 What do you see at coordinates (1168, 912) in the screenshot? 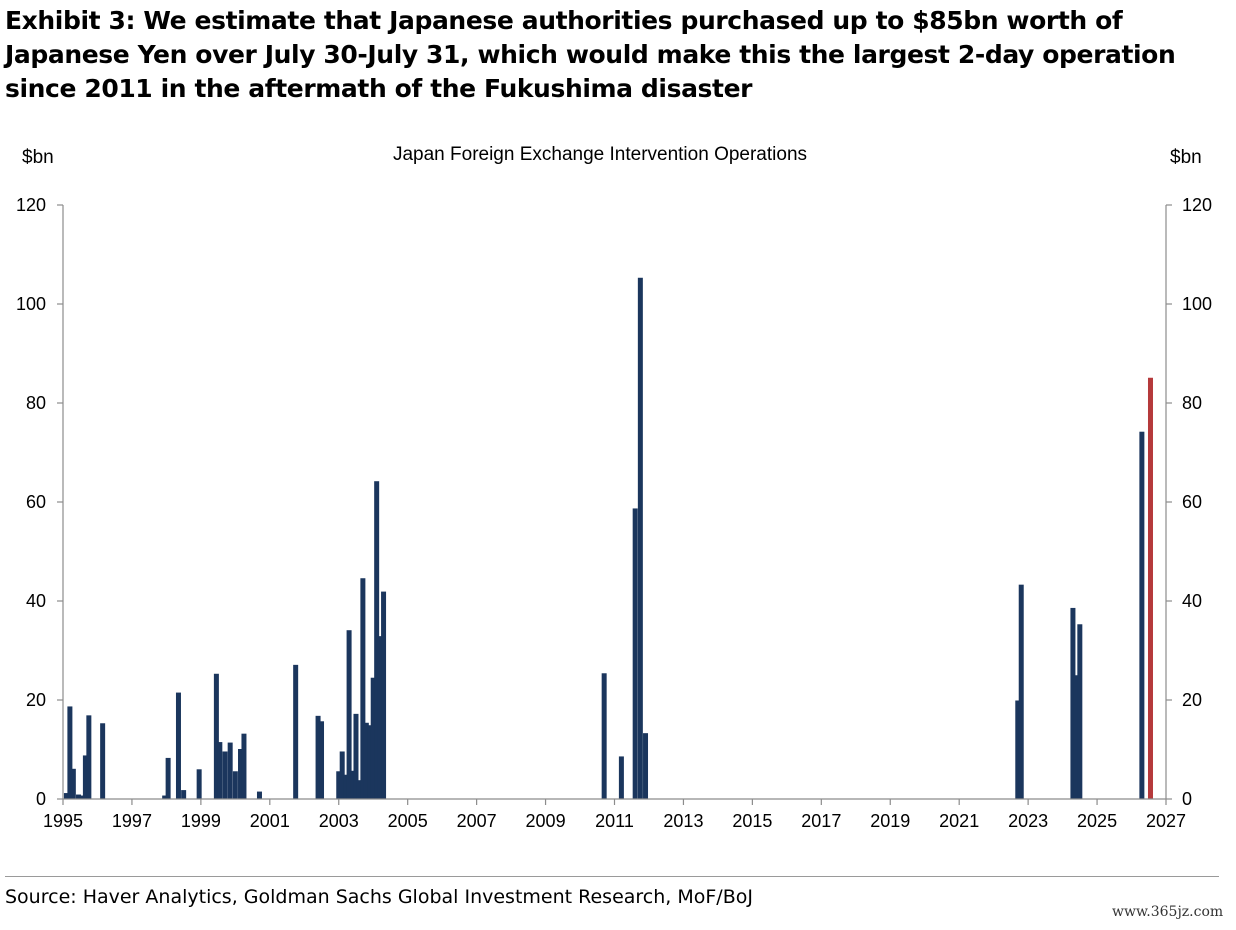
I see `watermark: www.365jz.com` at bounding box center [1168, 912].